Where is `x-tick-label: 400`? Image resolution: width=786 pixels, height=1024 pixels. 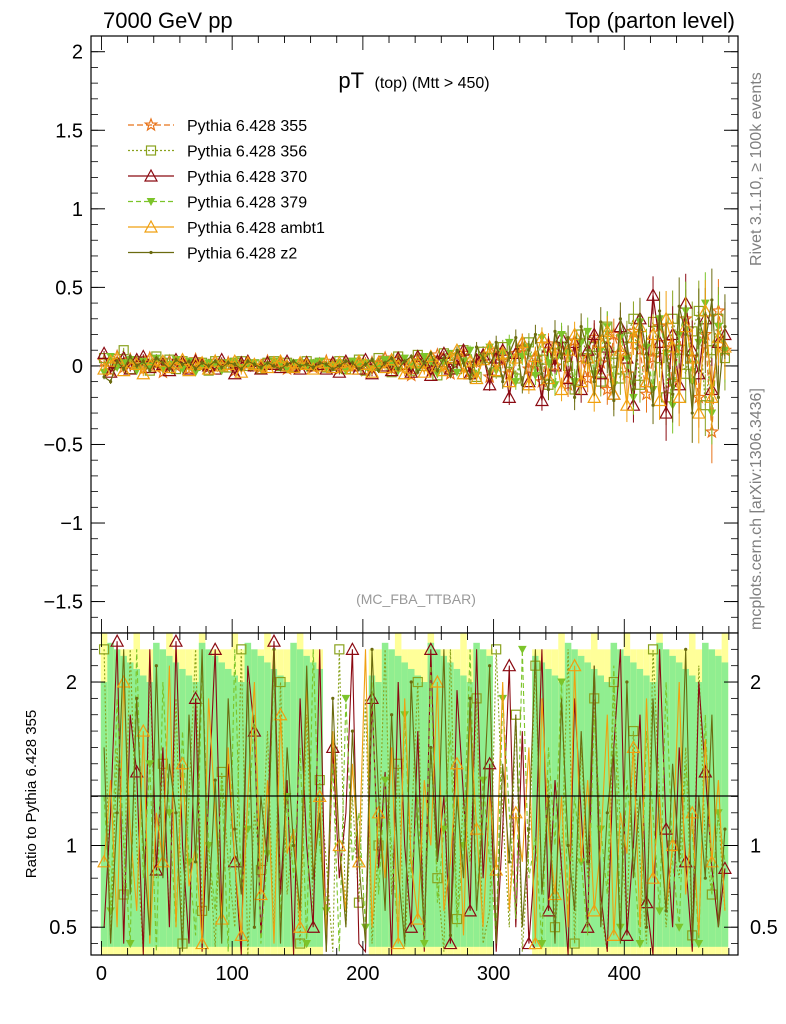 x-tick-label: 400 is located at coordinates (624, 974).